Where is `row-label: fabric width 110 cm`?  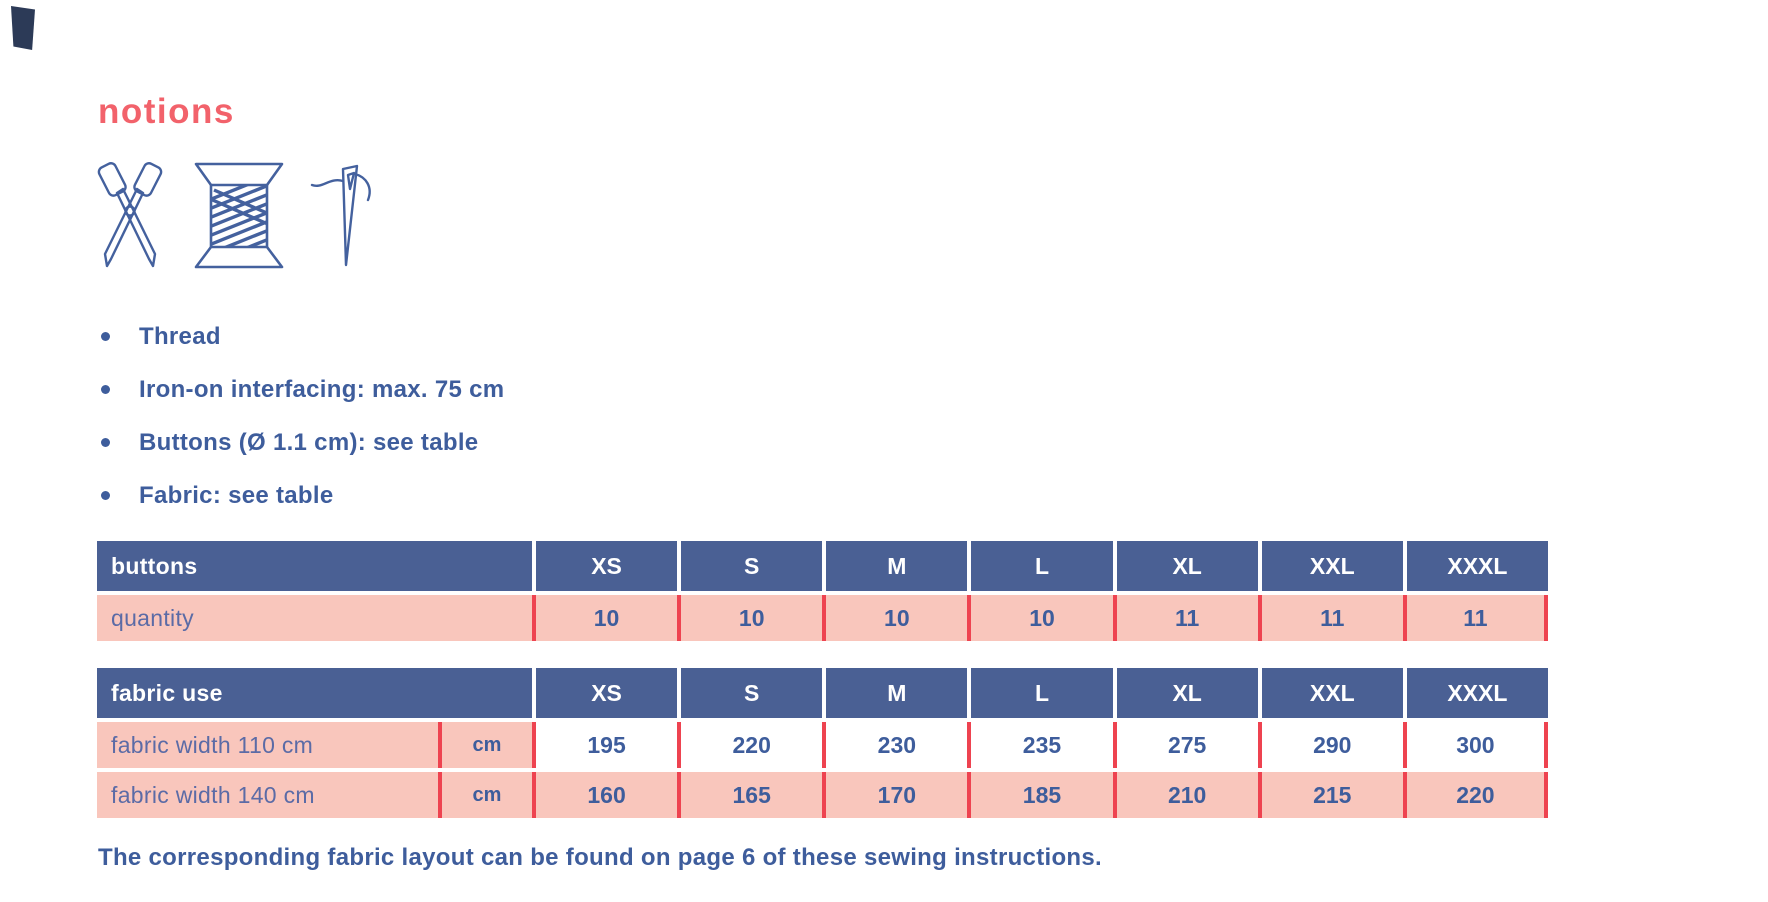 row-label: fabric width 110 cm is located at coordinates (267, 745).